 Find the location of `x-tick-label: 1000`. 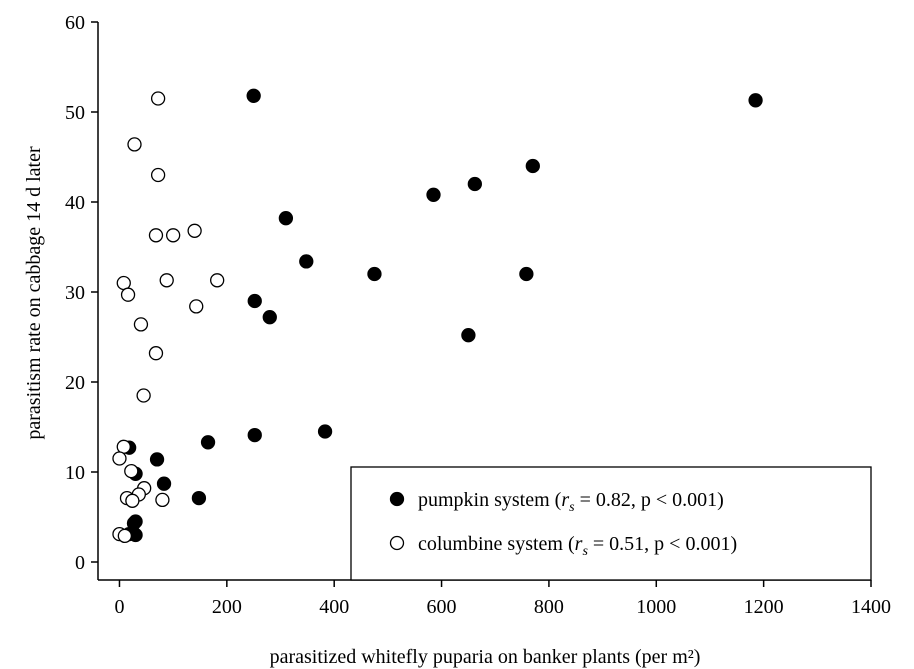

x-tick-label: 1000 is located at coordinates (656, 607).